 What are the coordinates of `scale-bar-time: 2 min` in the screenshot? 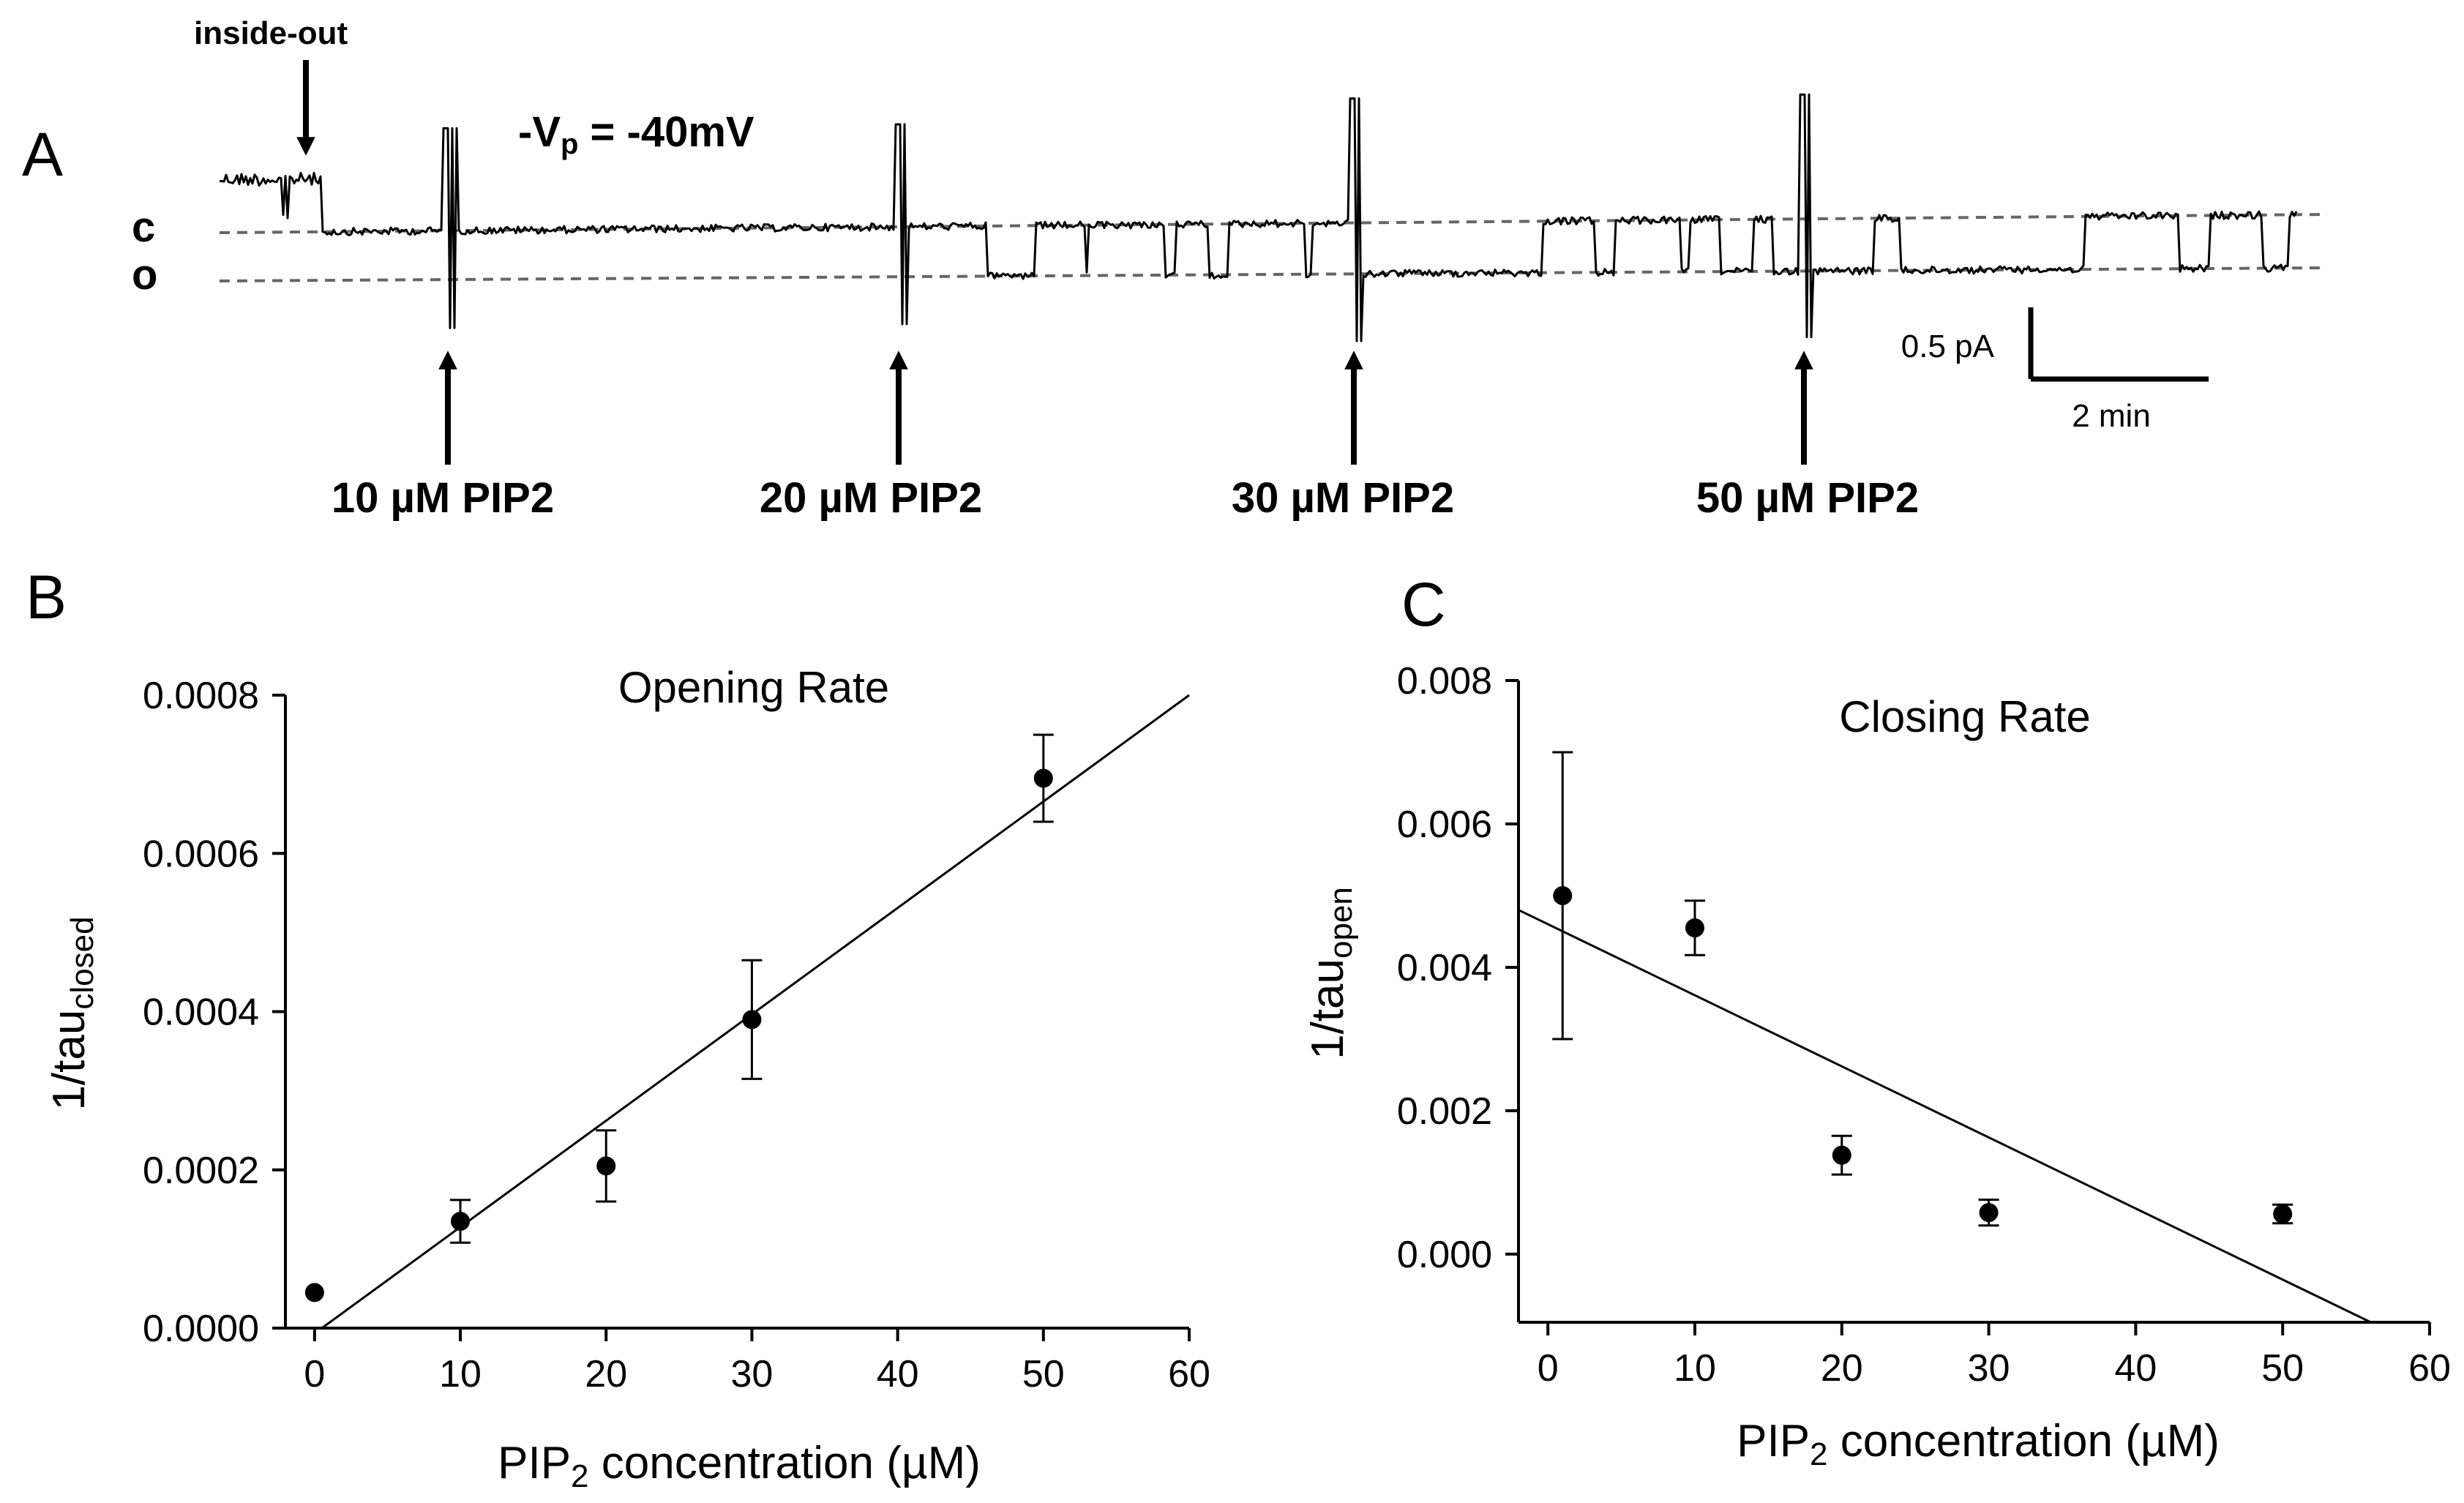 It's located at (2111, 416).